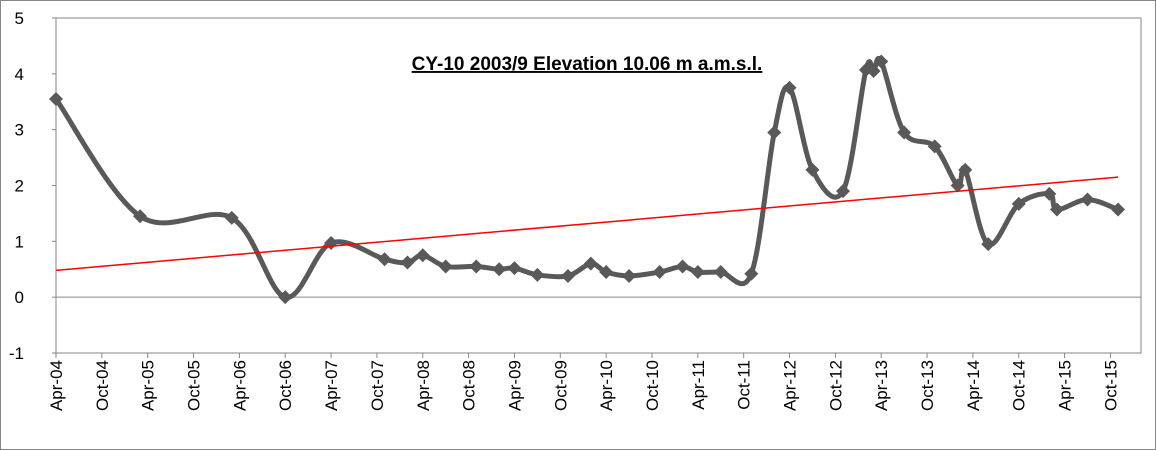 The image size is (1156, 450). Describe the element at coordinates (239, 385) in the screenshot. I see `x-tick-label: Apr-06` at that location.